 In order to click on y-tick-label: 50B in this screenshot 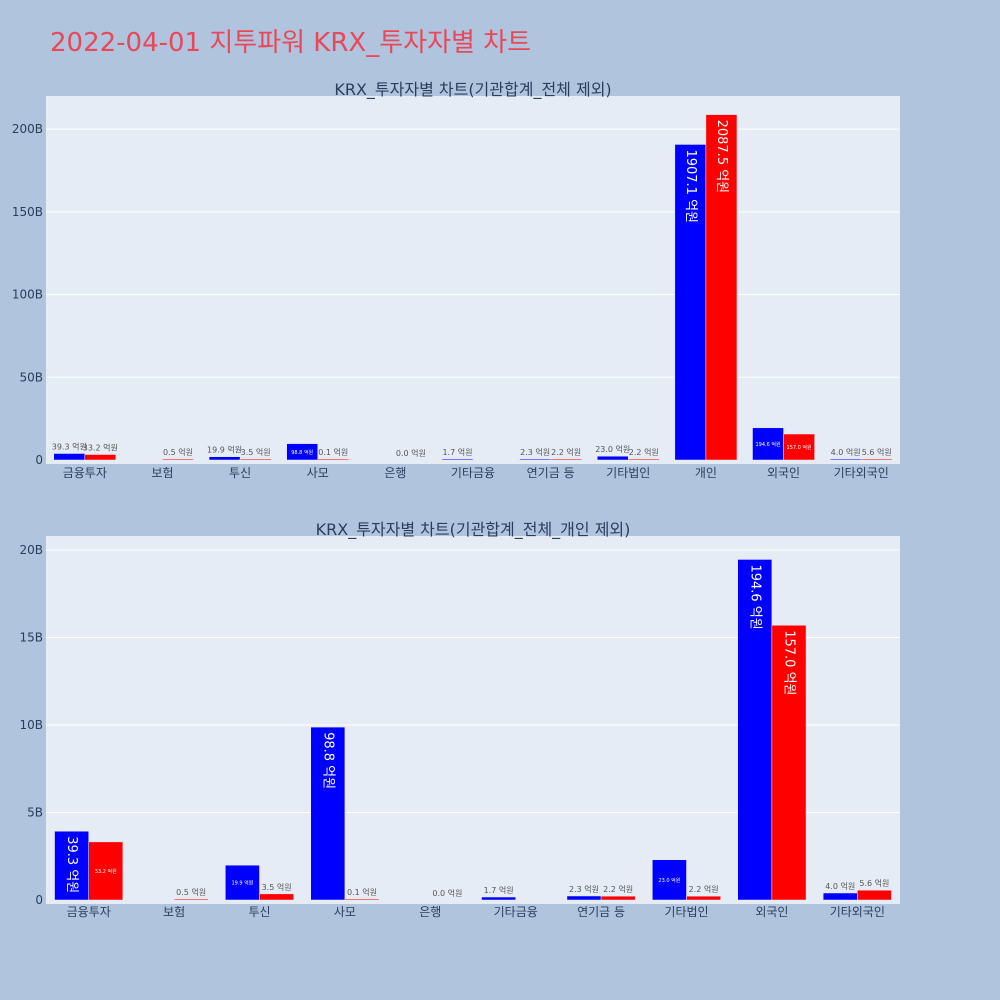, I will do `click(31, 377)`.